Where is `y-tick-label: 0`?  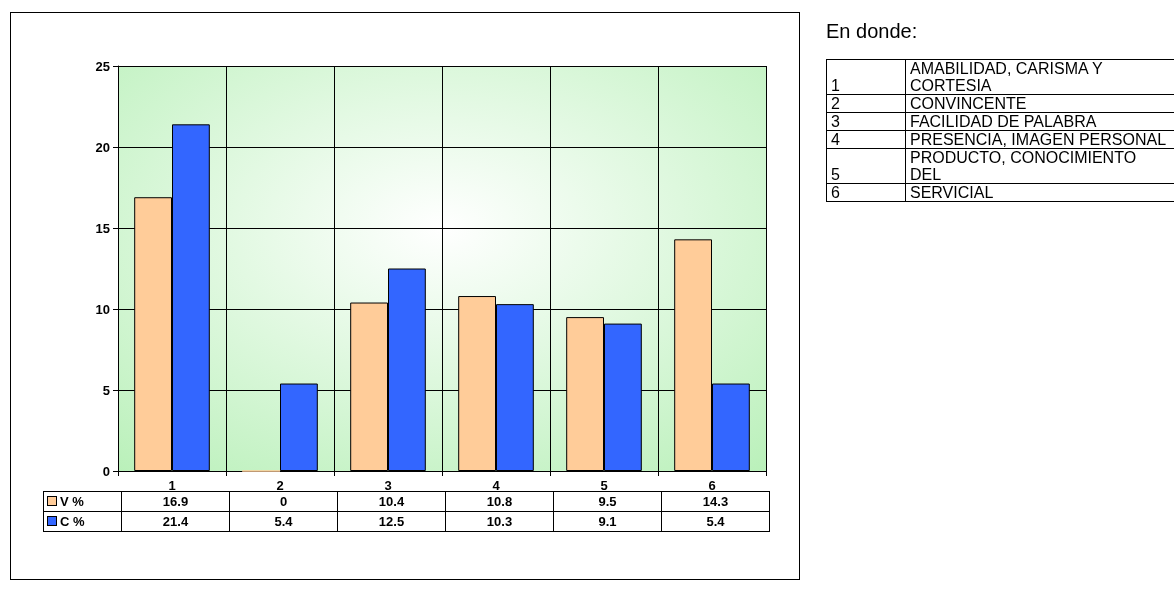
y-tick-label: 0 is located at coordinates (106, 471).